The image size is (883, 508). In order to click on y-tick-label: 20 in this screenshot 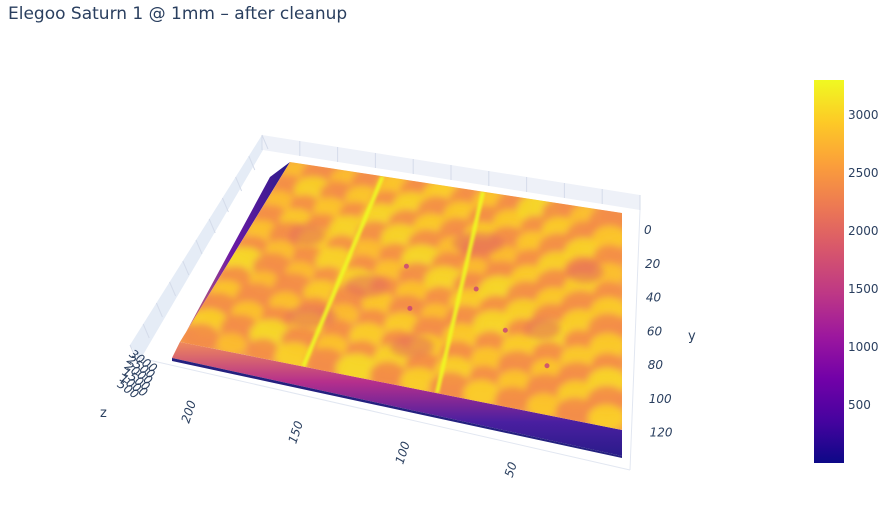, I will do `click(653, 264)`.